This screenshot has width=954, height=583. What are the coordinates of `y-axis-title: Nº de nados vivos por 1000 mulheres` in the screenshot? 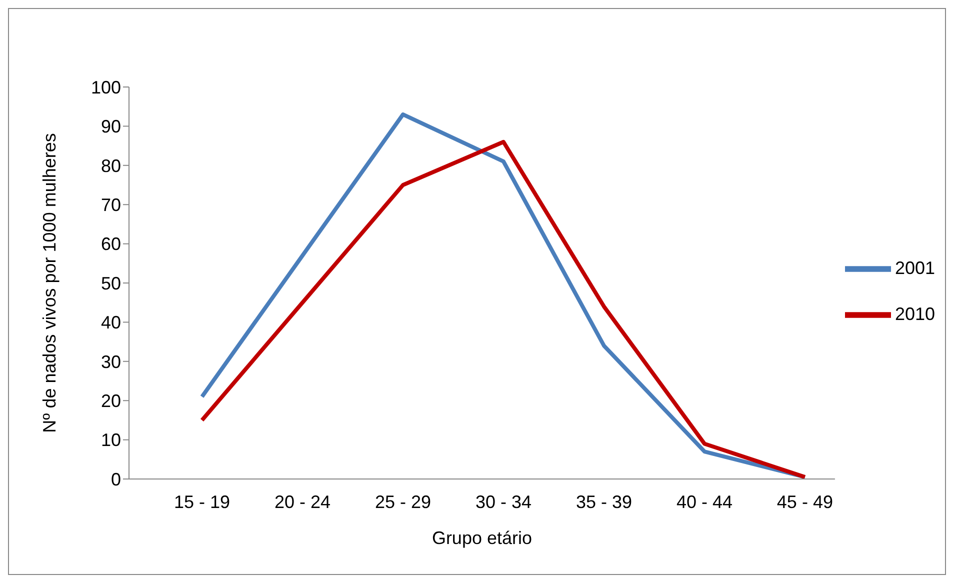 It's located at (49, 283).